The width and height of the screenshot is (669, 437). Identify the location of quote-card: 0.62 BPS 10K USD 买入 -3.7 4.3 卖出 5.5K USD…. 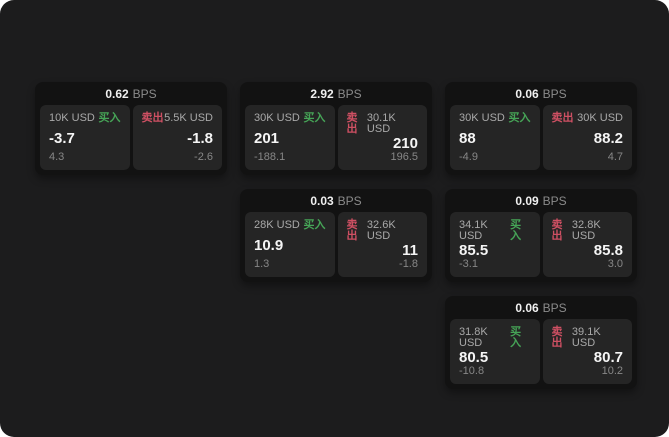
(131, 128).